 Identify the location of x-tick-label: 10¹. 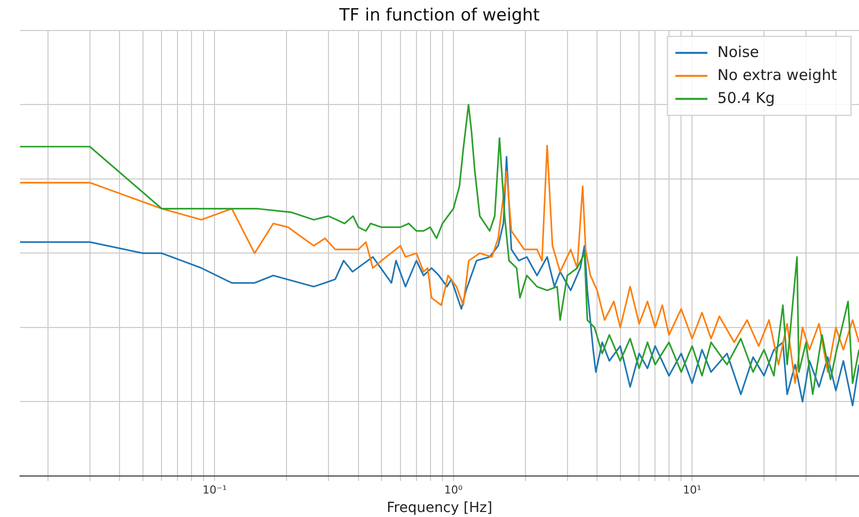
(692, 489).